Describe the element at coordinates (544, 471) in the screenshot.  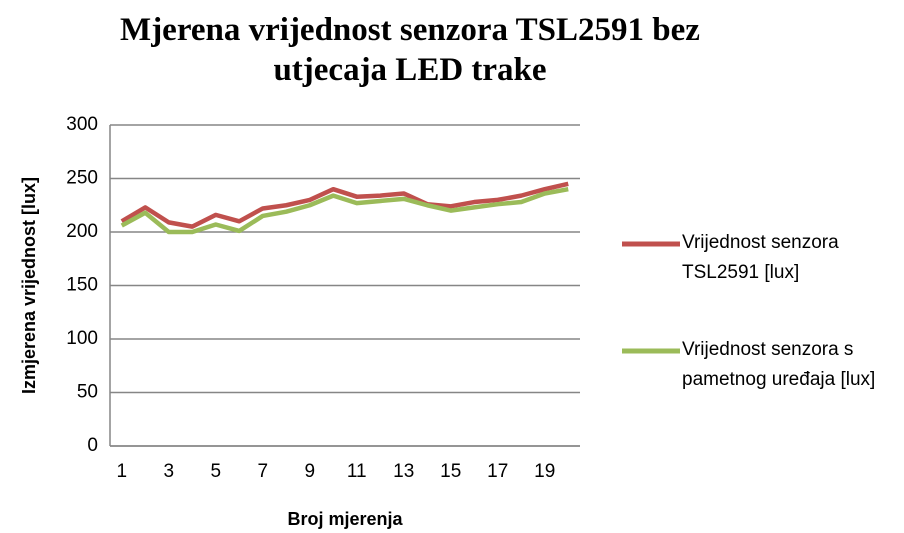
I see `x-tick-label: 19` at that location.